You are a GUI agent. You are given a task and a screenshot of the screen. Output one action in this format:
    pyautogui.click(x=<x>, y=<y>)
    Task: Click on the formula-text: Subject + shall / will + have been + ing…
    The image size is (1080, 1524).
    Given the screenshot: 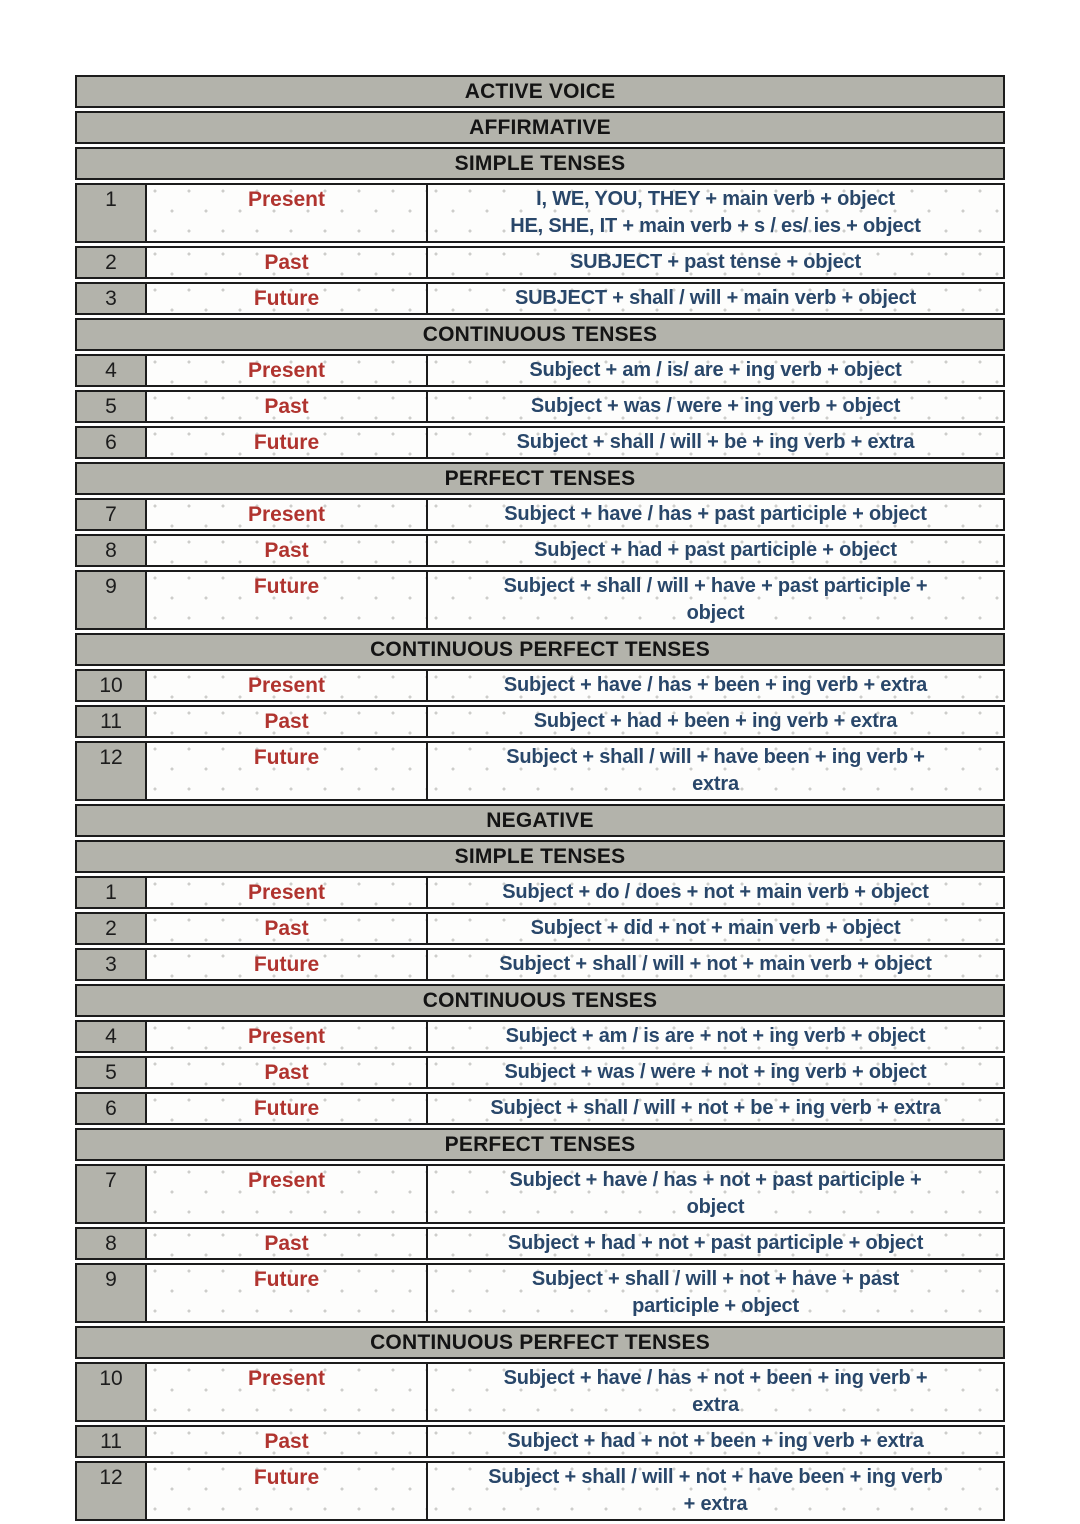 What is the action you would take?
    pyautogui.click(x=715, y=771)
    